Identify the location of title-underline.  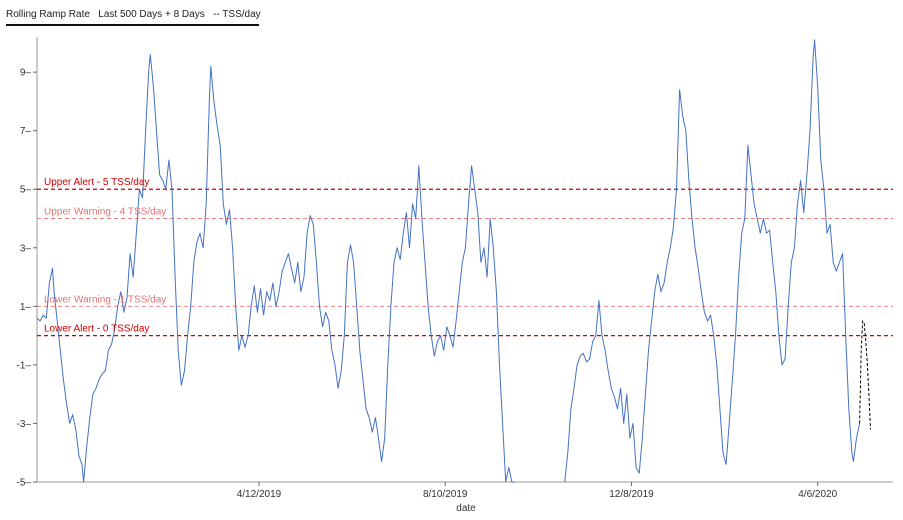
(132, 25).